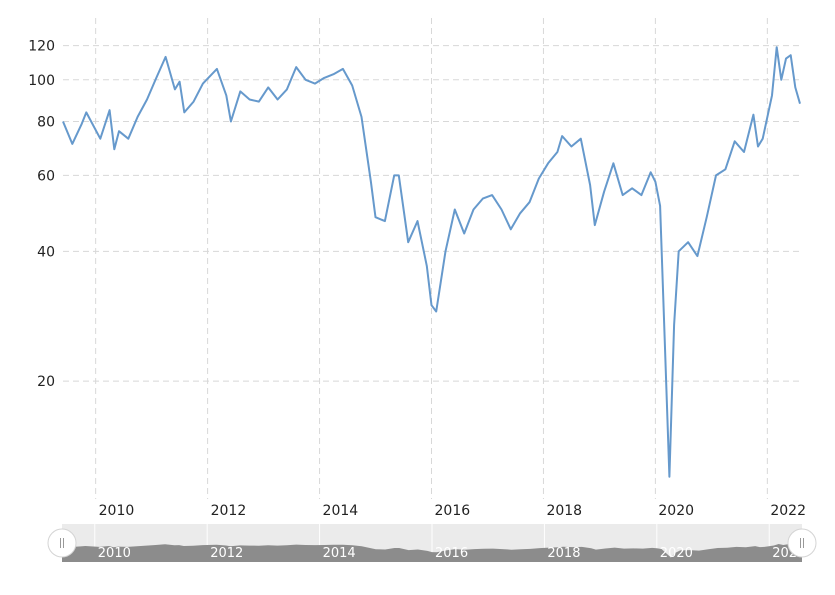  I want to click on navigator-label: 2012, so click(226, 553).